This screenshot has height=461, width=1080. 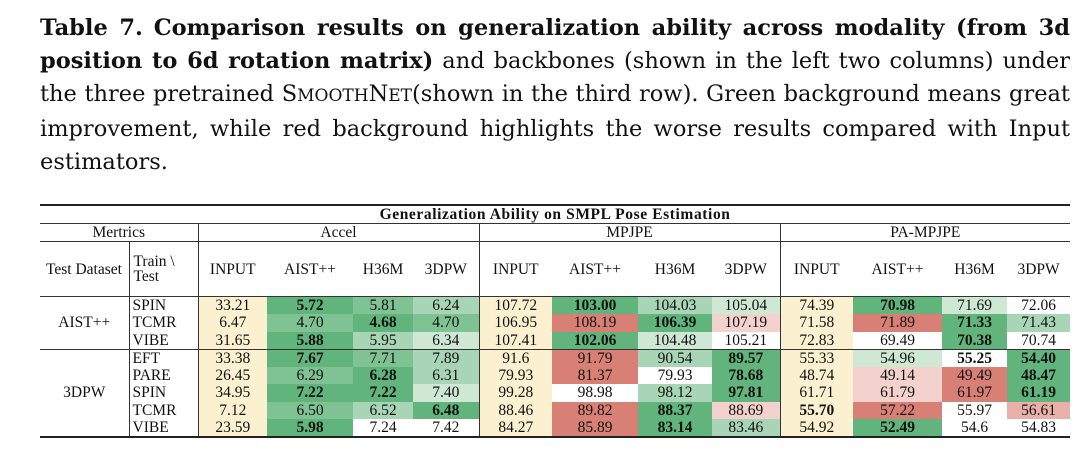 I want to click on value-cell: 91.6, so click(x=515, y=358).